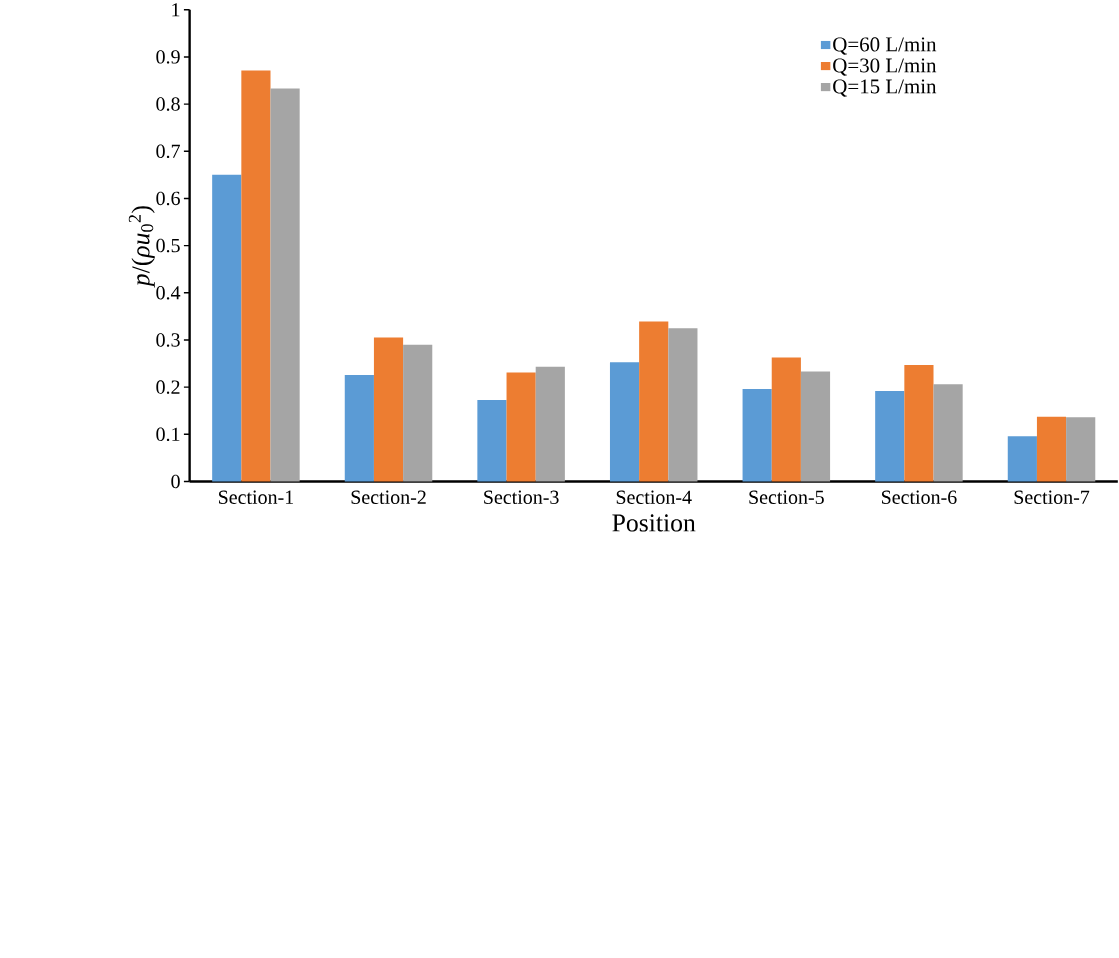 Image resolution: width=1119 pixels, height=958 pixels. What do you see at coordinates (168, 104) in the screenshot?
I see `y-tick-label: 0.8` at bounding box center [168, 104].